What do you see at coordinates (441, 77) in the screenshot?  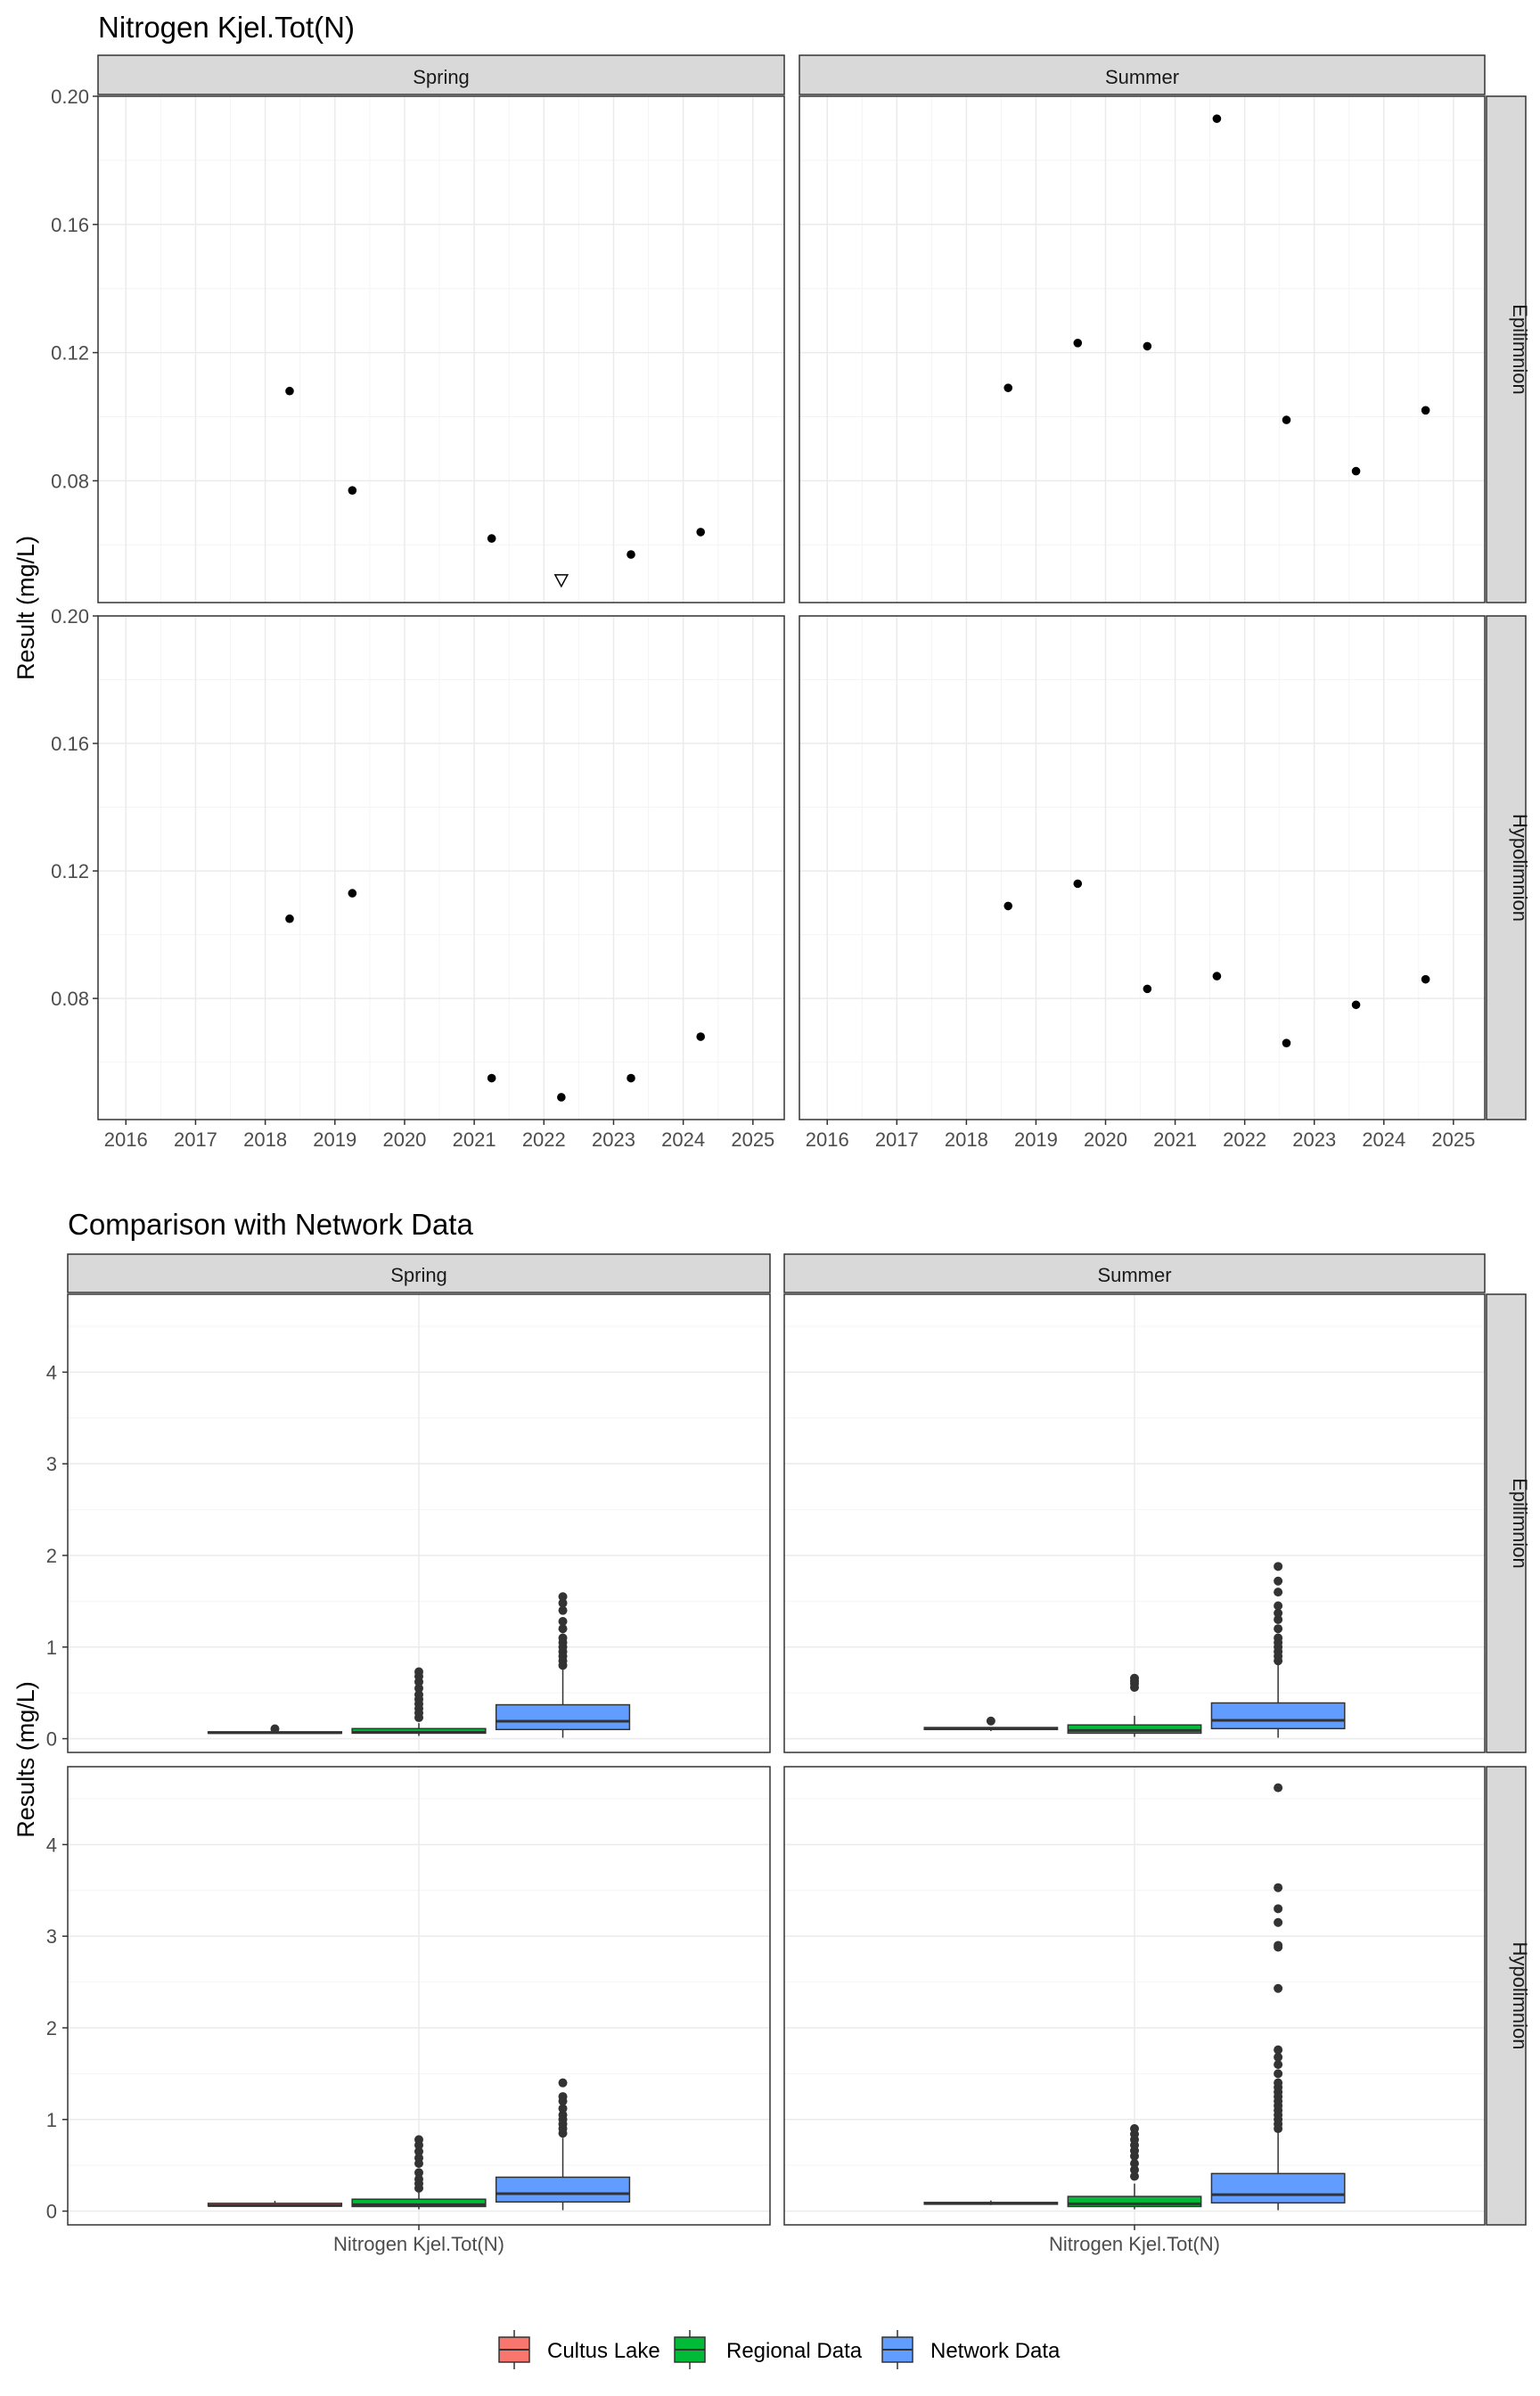 I see `facet-strip-label: Spring` at bounding box center [441, 77].